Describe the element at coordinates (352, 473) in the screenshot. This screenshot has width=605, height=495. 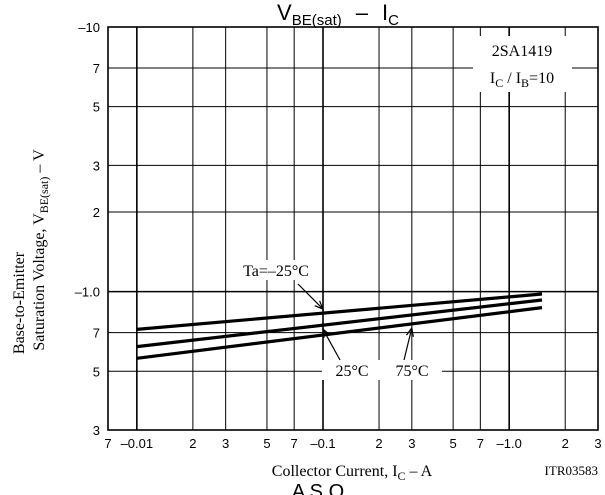
I see `x-axis-label: Collector Current, IC – A` at that location.